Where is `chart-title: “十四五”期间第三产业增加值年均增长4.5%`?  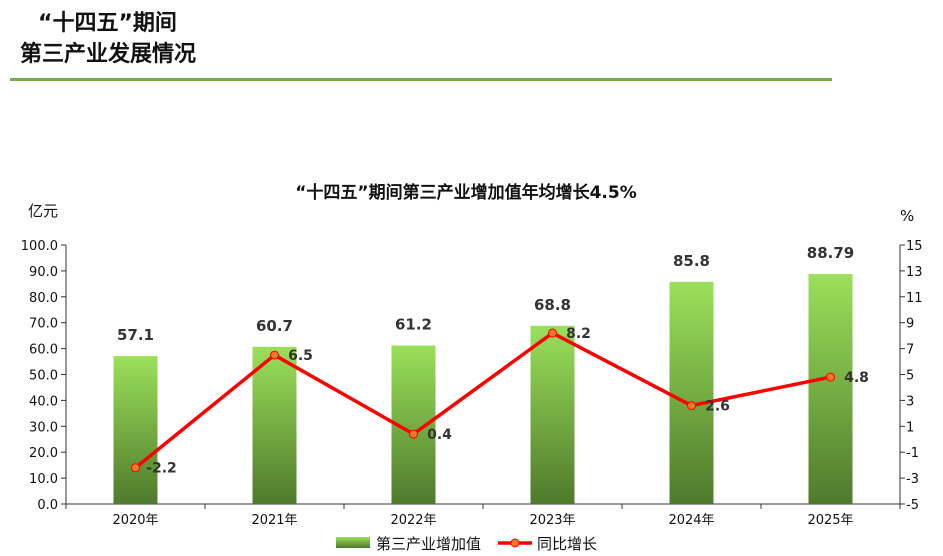
chart-title: “十四五”期间第三产业增加值年均增长4.5% is located at coordinates (466, 192).